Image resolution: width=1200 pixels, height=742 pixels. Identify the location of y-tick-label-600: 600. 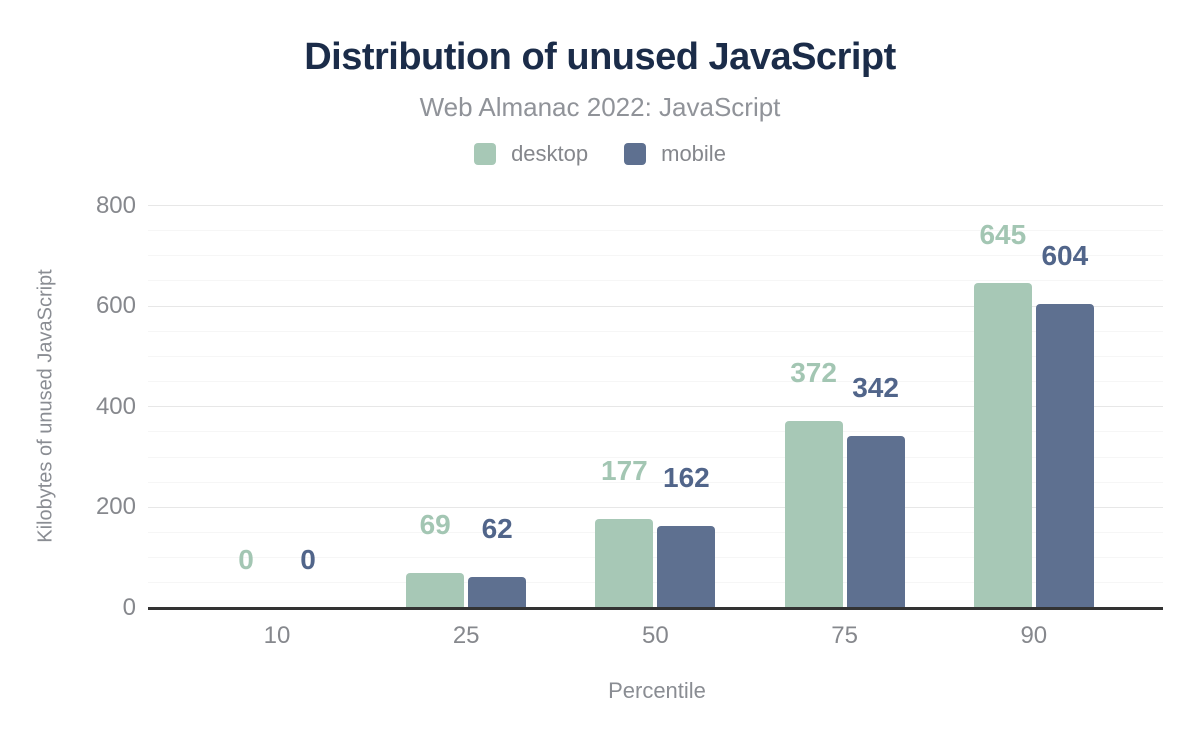
(115, 306).